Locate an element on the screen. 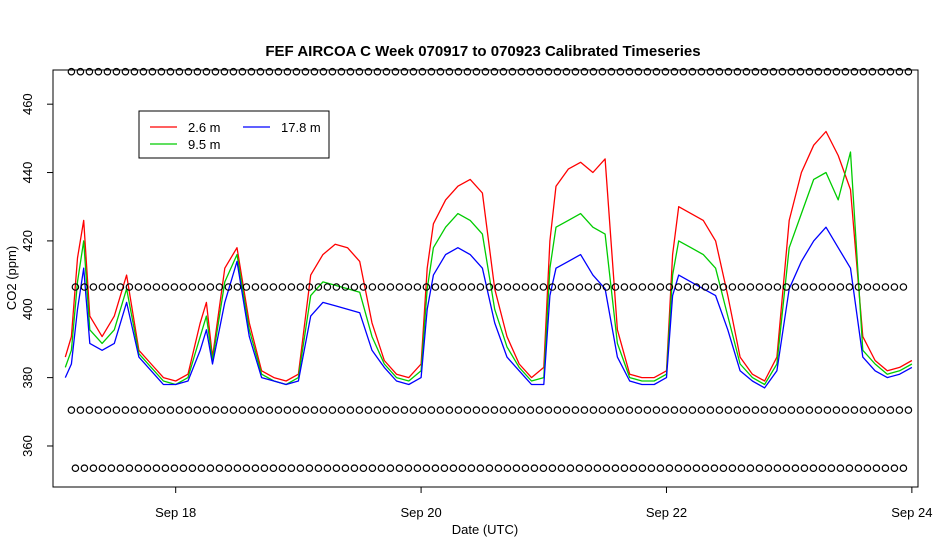 The height and width of the screenshot is (545, 936). y-tick-label: 380 is located at coordinates (27, 378).